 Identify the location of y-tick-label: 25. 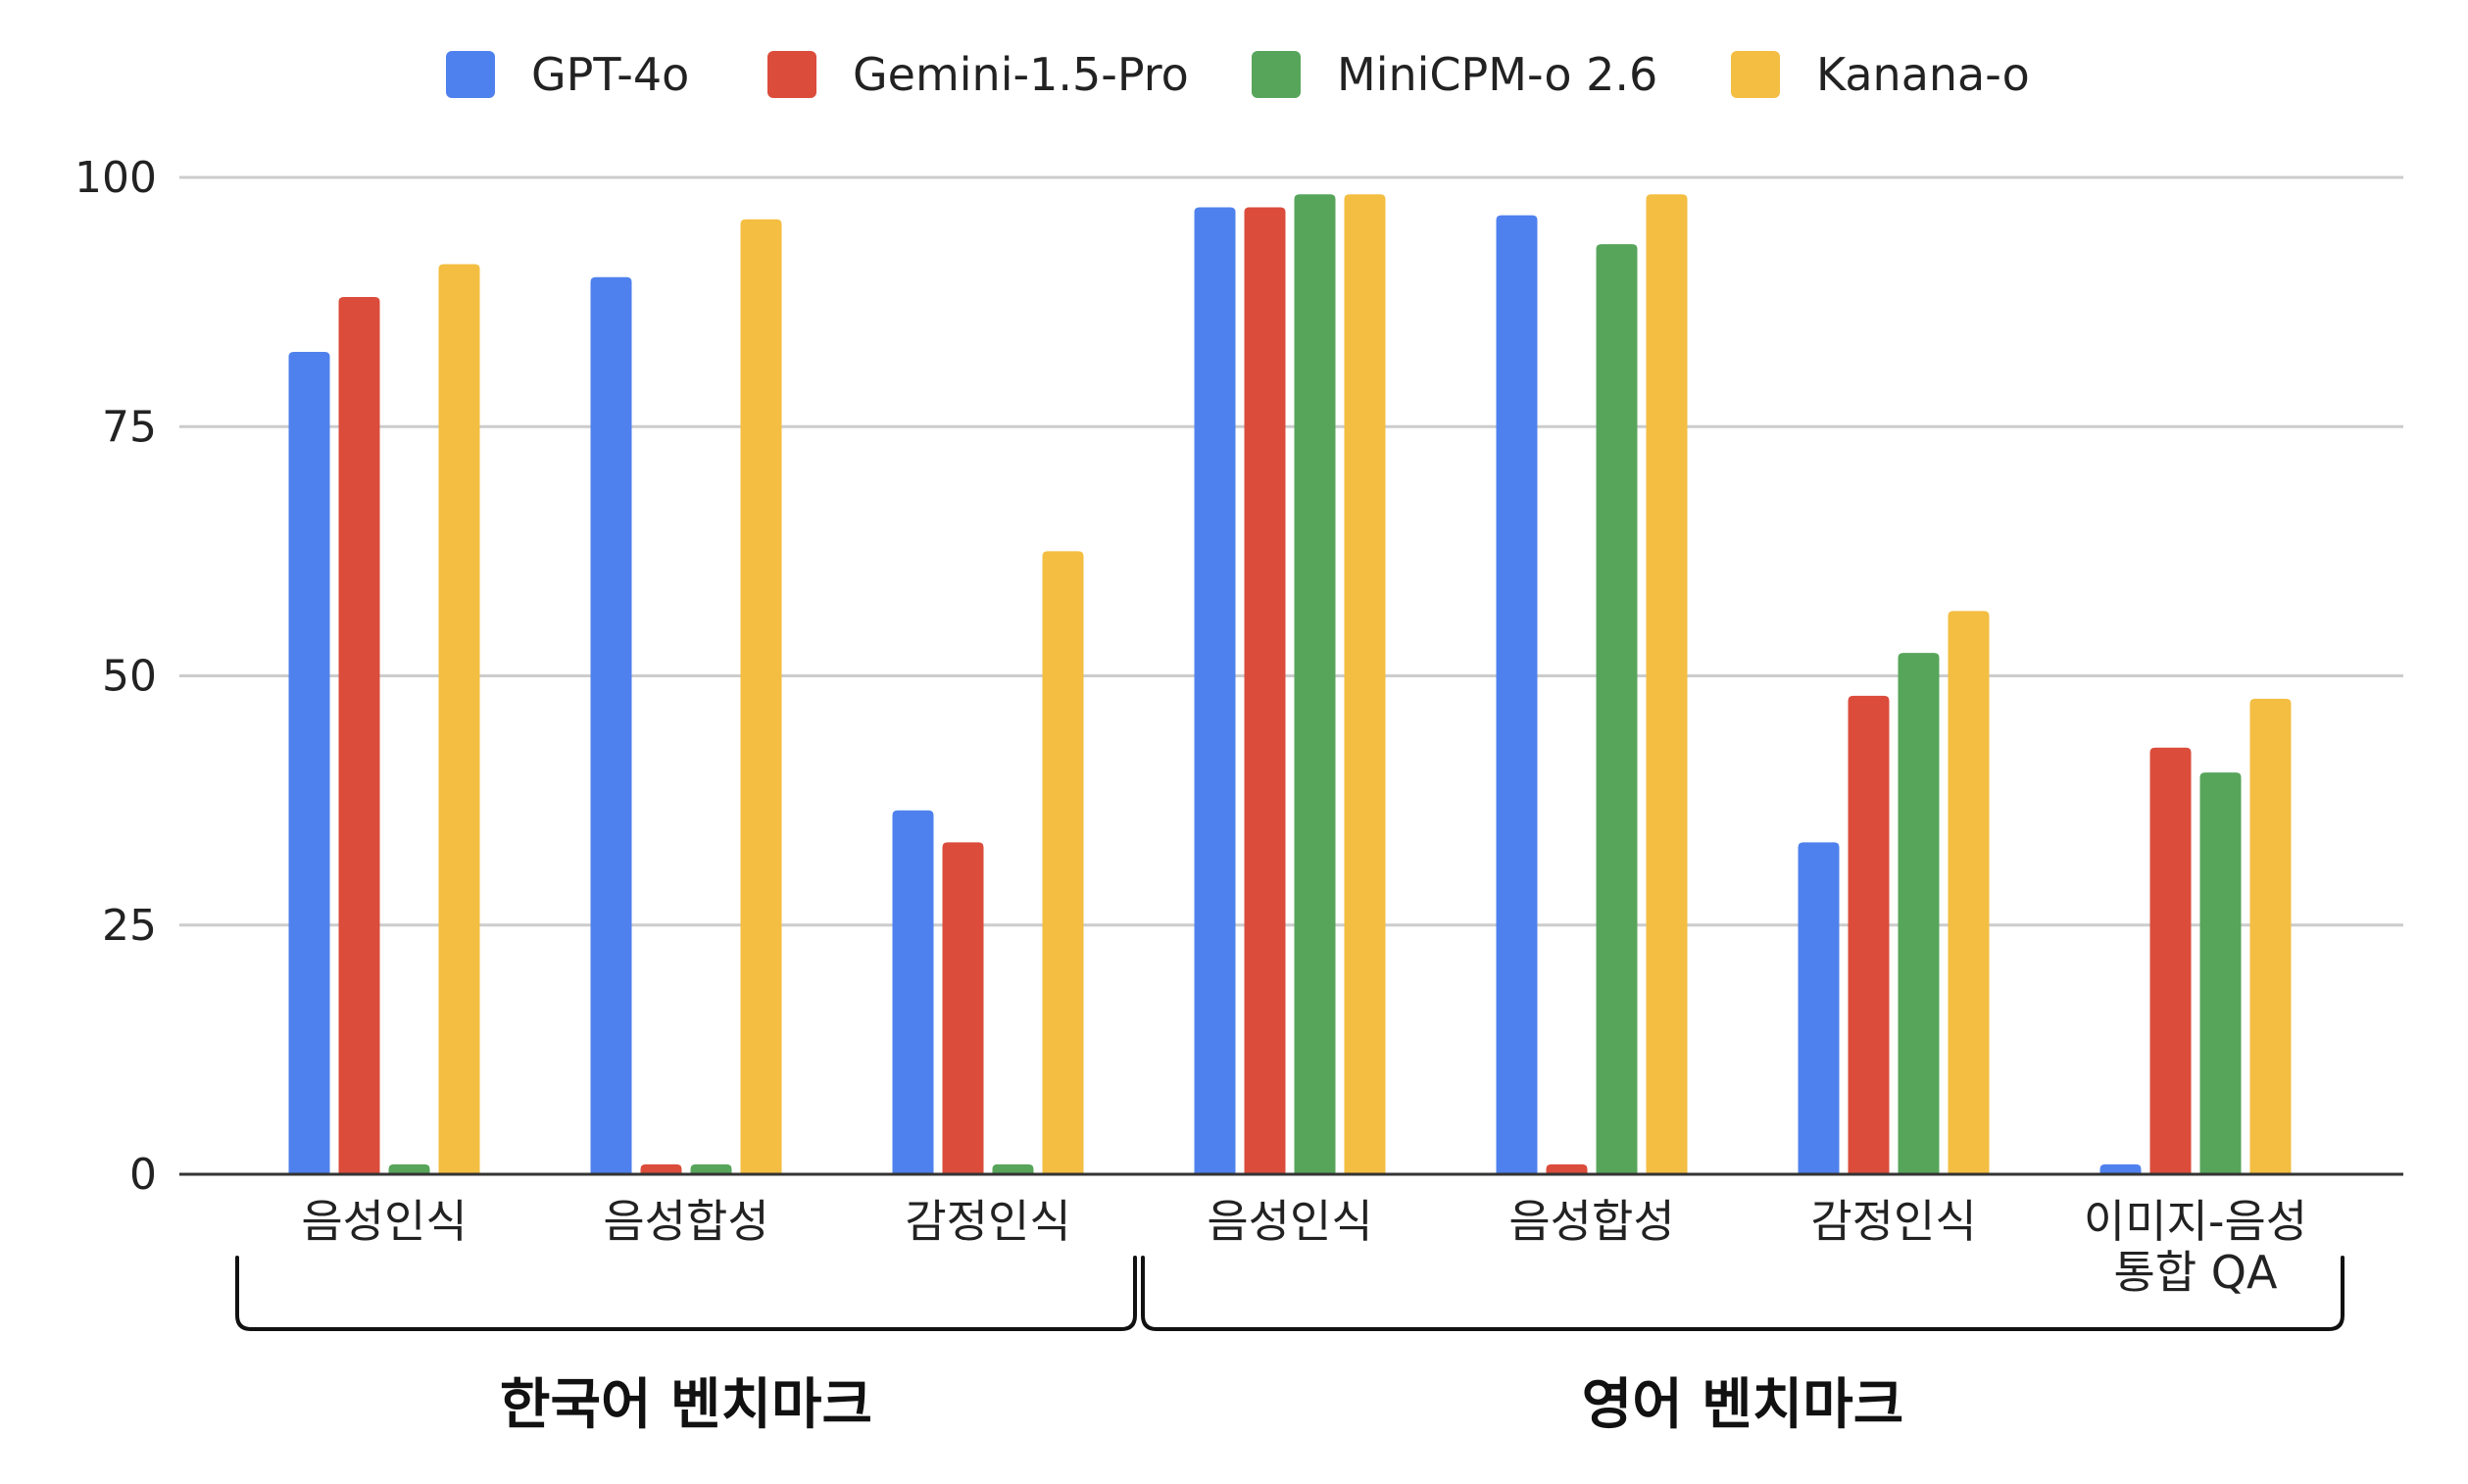
(129, 926).